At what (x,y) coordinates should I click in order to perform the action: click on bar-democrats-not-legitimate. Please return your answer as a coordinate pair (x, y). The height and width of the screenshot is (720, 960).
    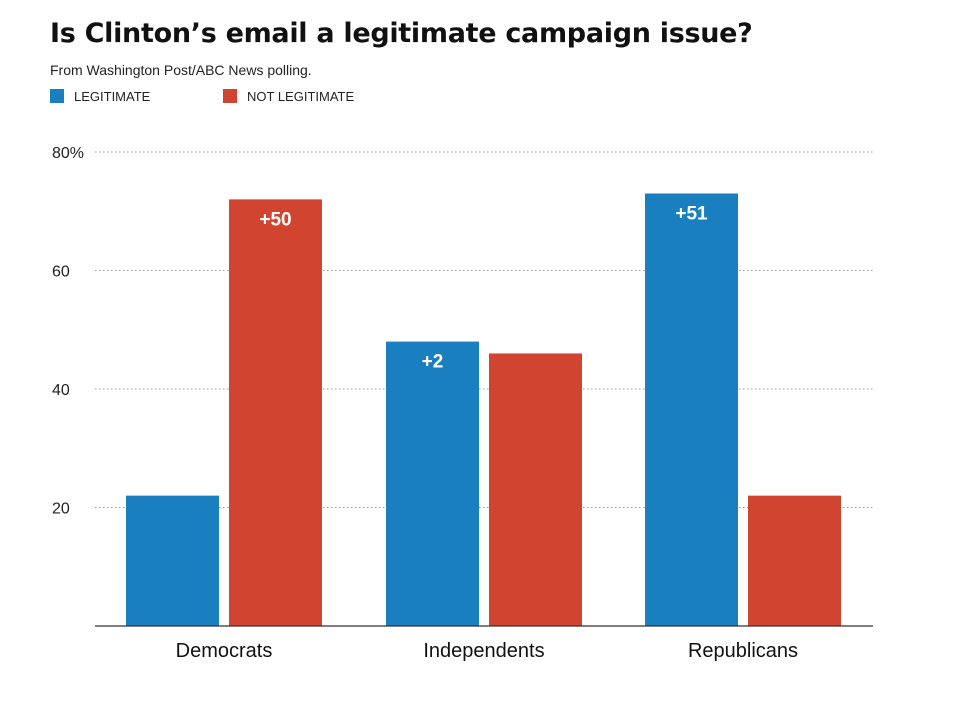
    Looking at the image, I should click on (275, 412).